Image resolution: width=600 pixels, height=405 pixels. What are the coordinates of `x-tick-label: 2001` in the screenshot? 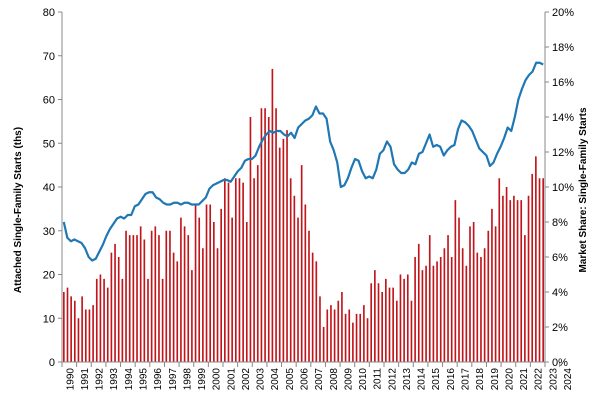 It's located at (231, 379).